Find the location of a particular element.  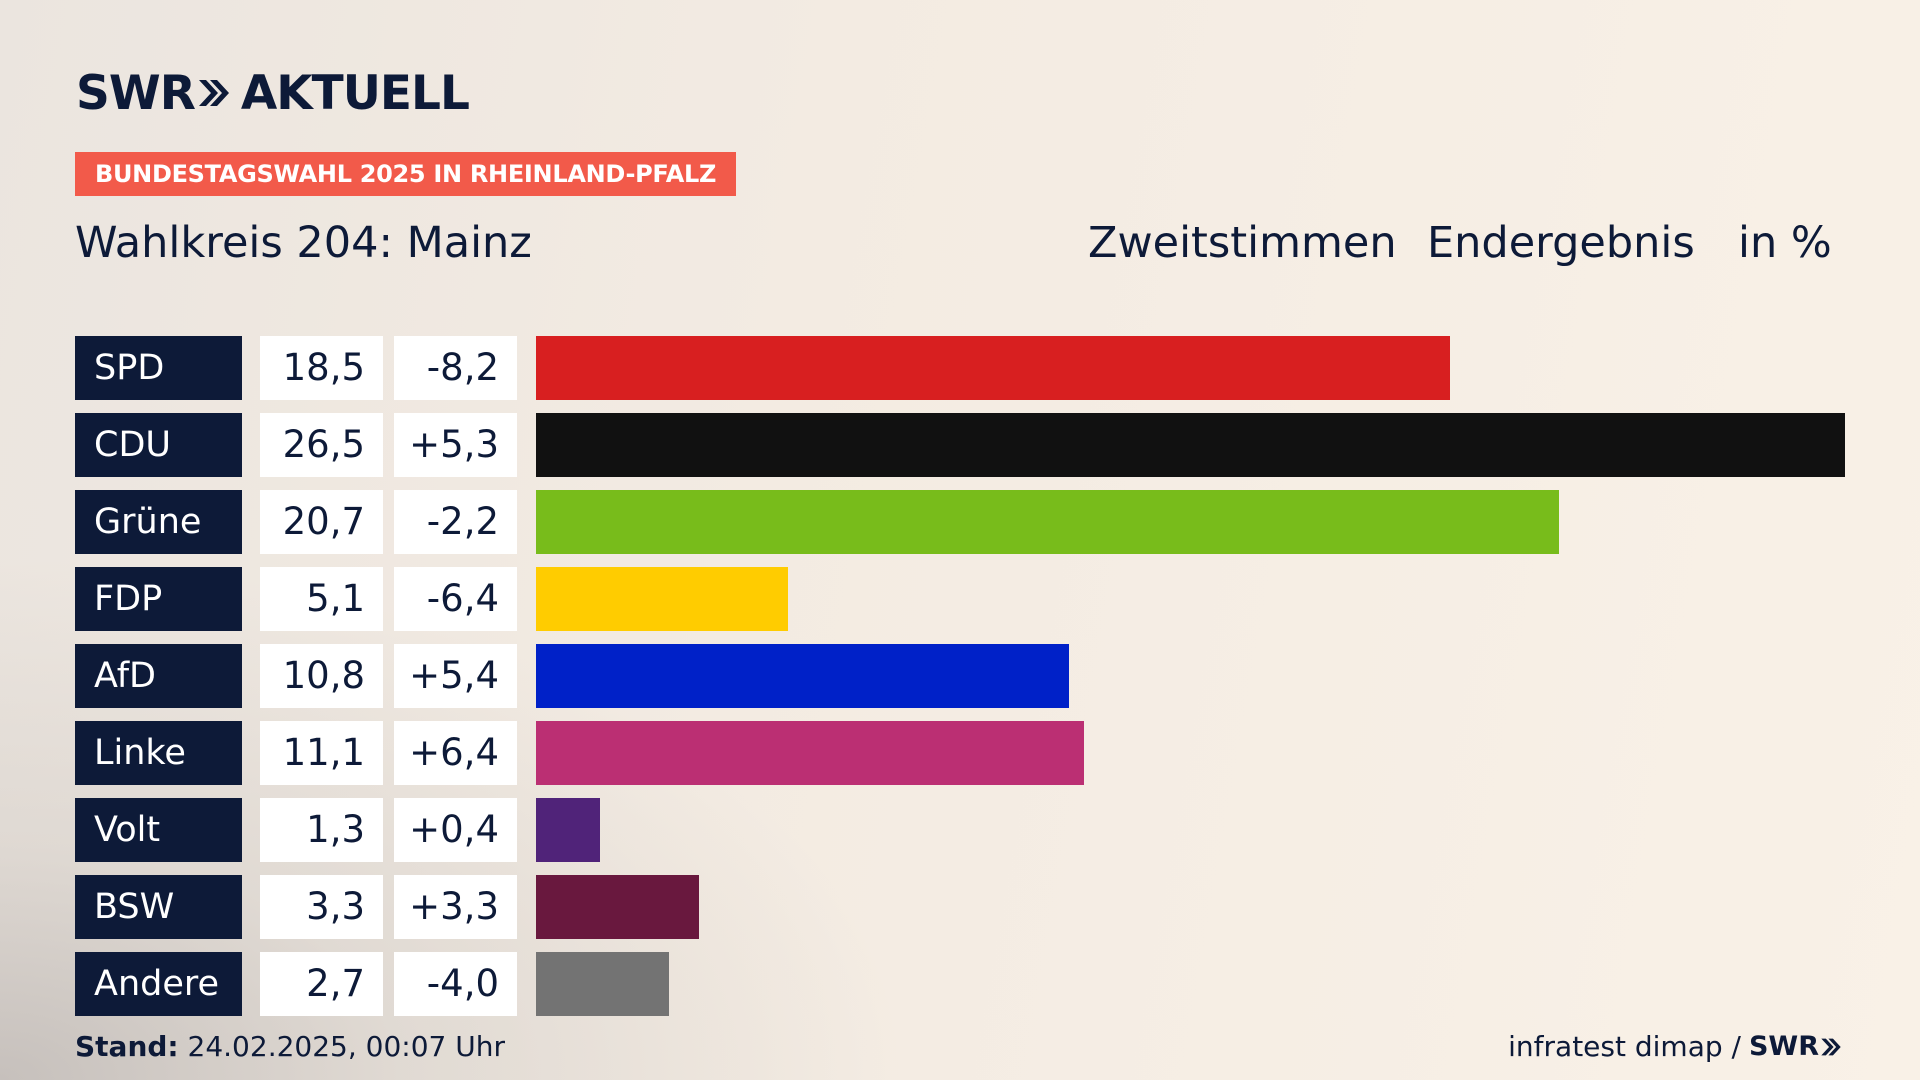

party-label: Grüne is located at coordinates (158, 522).